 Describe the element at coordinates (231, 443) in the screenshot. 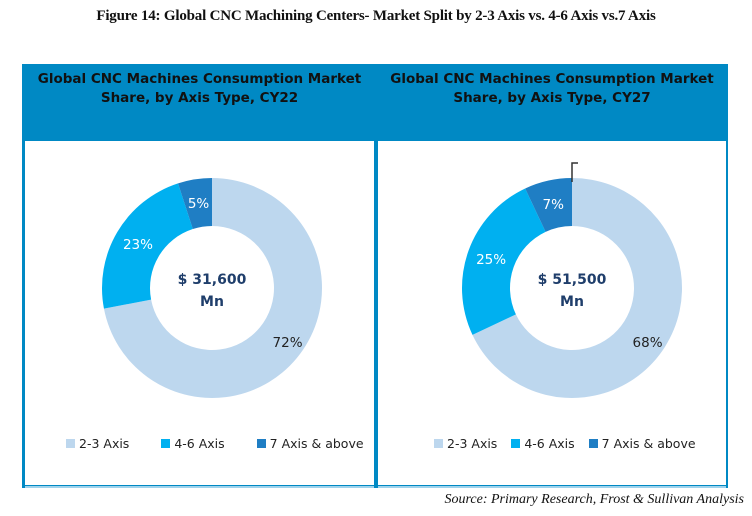

I see `legend-cy22: 2-3 Axis 4-6 Axis 7 Axis & above` at that location.